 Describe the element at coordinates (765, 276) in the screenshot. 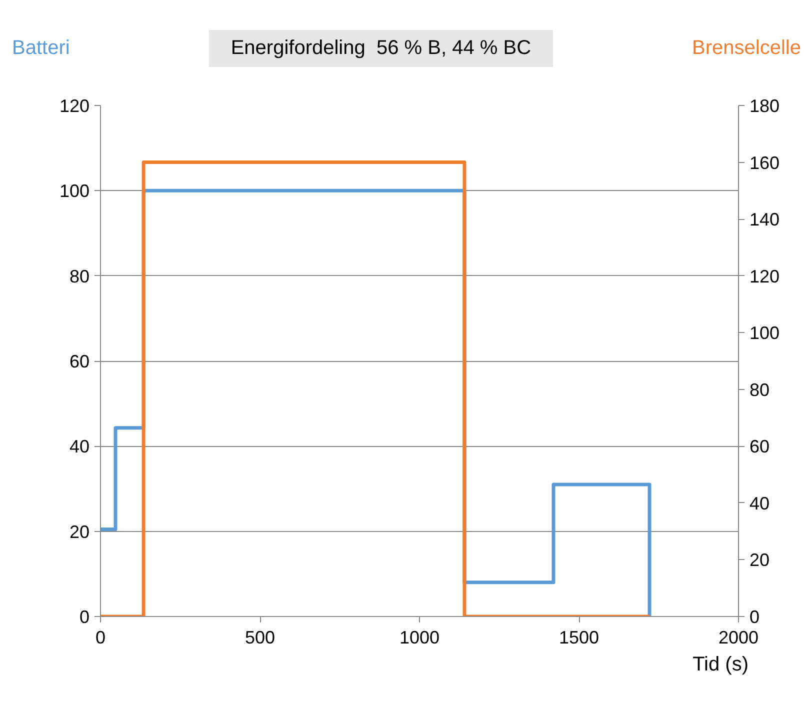

I see `y2-tick-label: 120` at that location.